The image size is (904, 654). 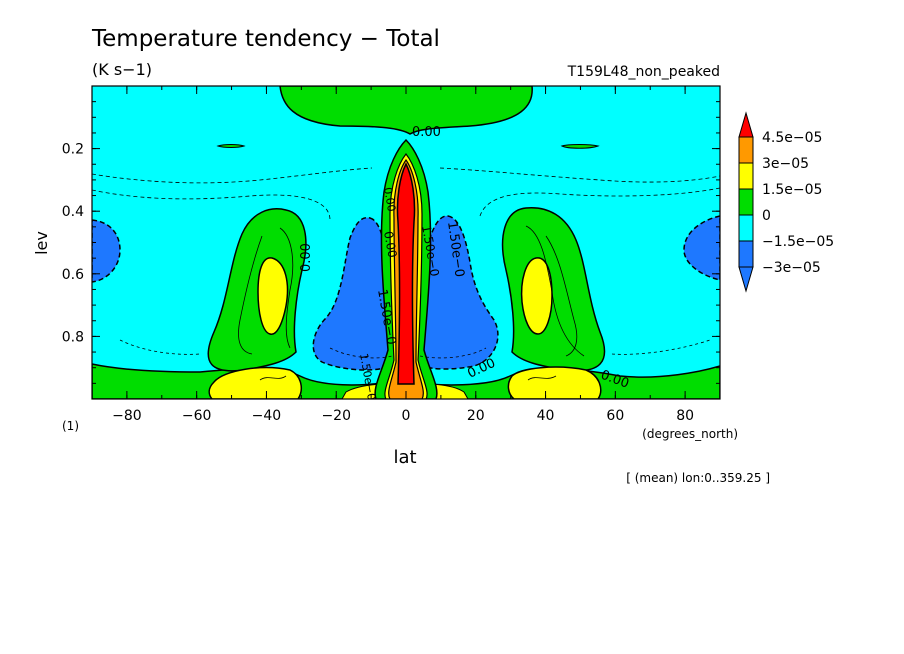 I want to click on band-bottom-right-yellow, so click(x=554, y=382).